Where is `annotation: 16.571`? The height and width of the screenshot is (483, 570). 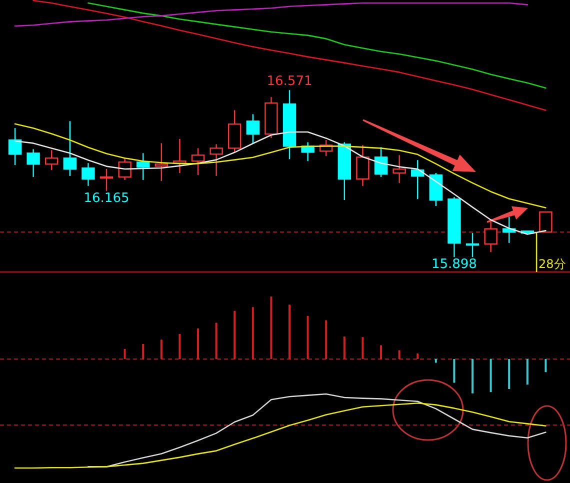 annotation: 16.571 is located at coordinates (289, 82).